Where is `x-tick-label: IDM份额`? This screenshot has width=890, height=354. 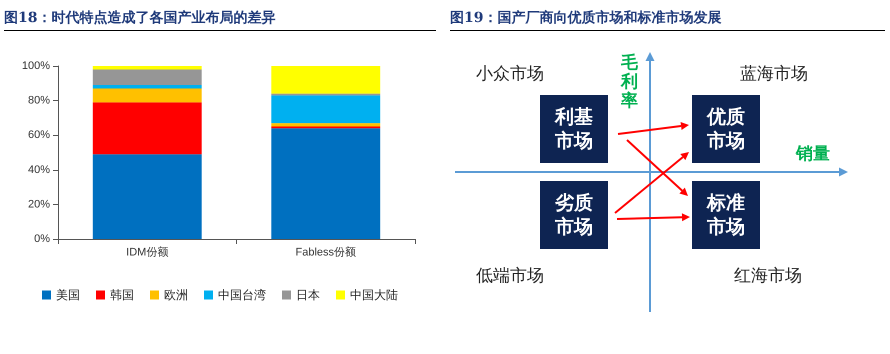
x-tick-label: IDM份额 is located at coordinates (147, 252).